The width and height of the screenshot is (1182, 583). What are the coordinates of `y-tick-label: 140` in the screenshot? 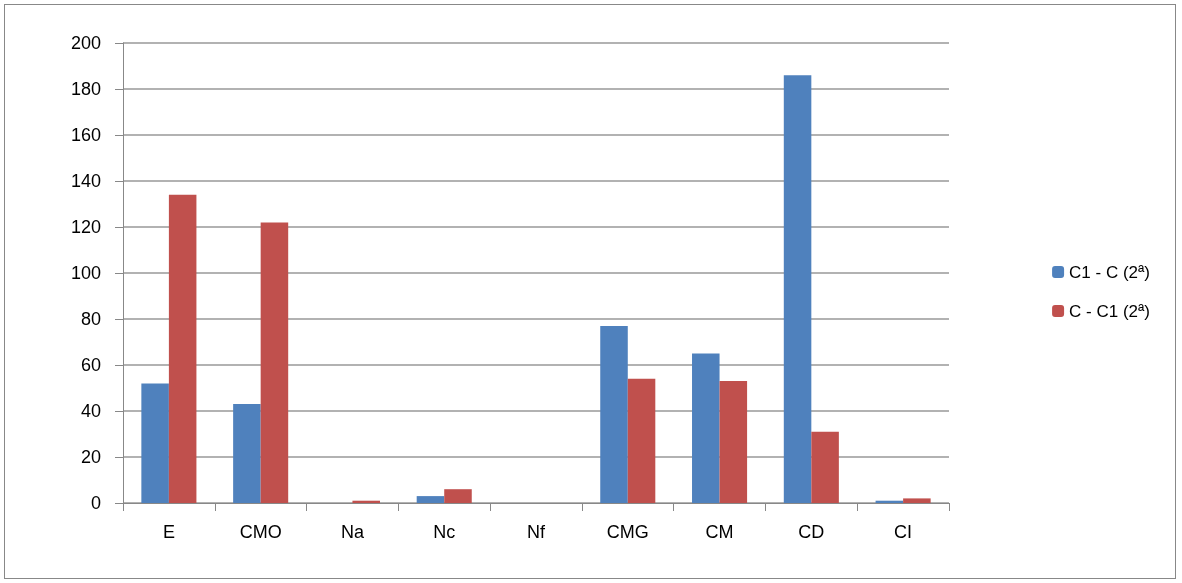 It's located at (85, 181).